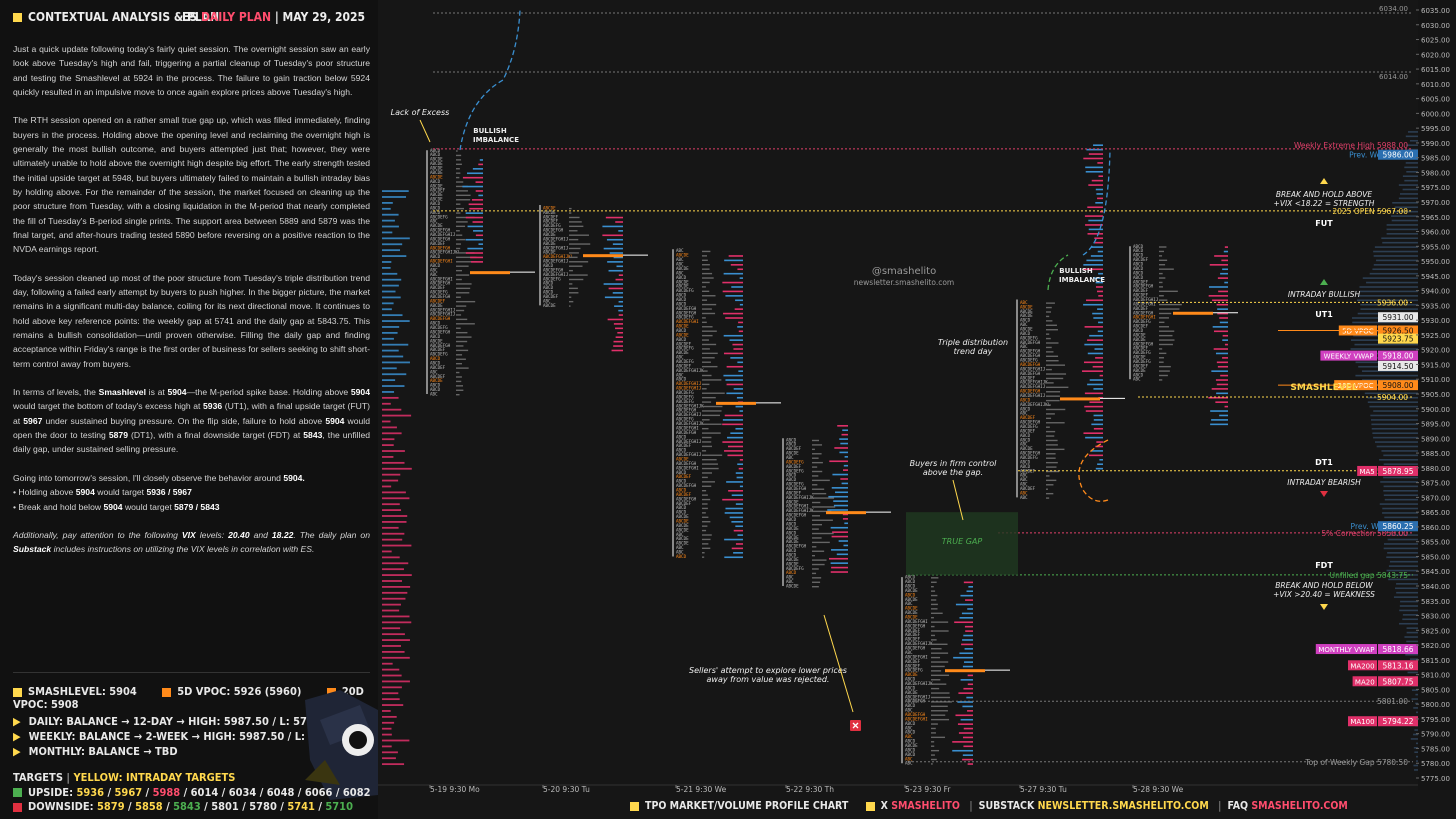 This screenshot has width=1456, height=819. What do you see at coordinates (1397, 339) in the screenshot?
I see `tag-5924-label: 5923.75` at bounding box center [1397, 339].